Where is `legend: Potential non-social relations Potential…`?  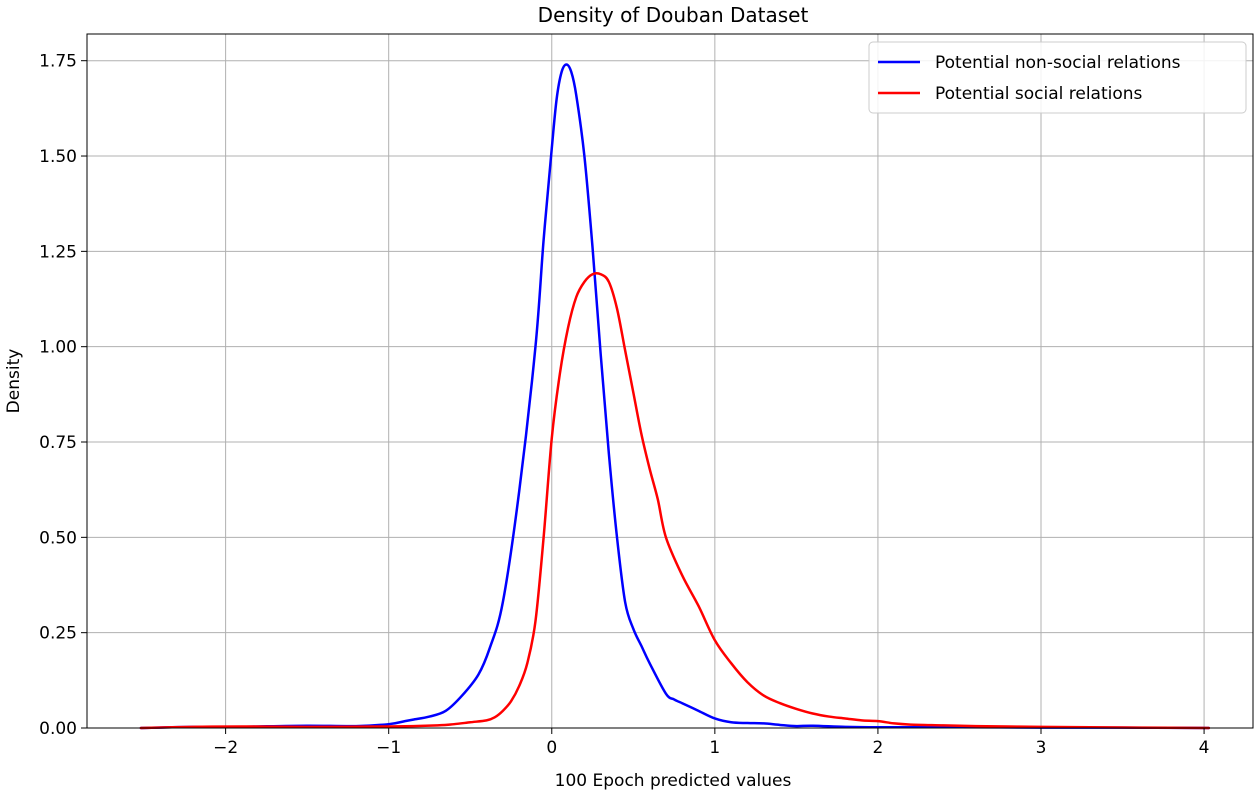
legend: Potential non-social relations Potential… is located at coordinates (1057, 77).